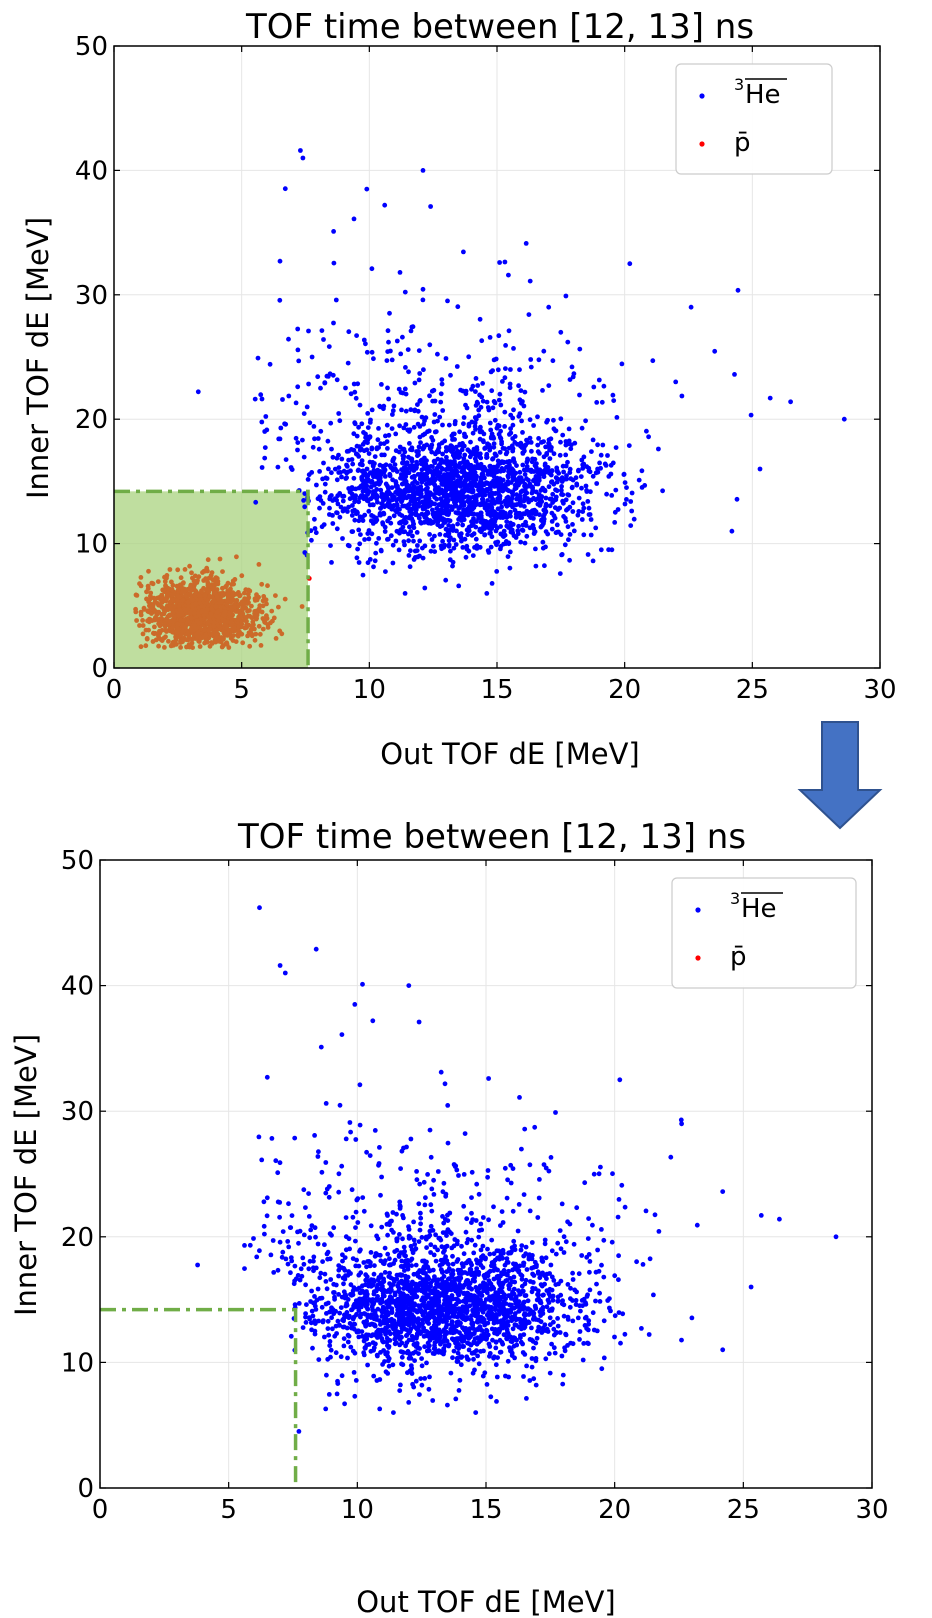 The image size is (932, 1618). What do you see at coordinates (241, 690) in the screenshot?
I see `x-tick-label: 5` at bounding box center [241, 690].